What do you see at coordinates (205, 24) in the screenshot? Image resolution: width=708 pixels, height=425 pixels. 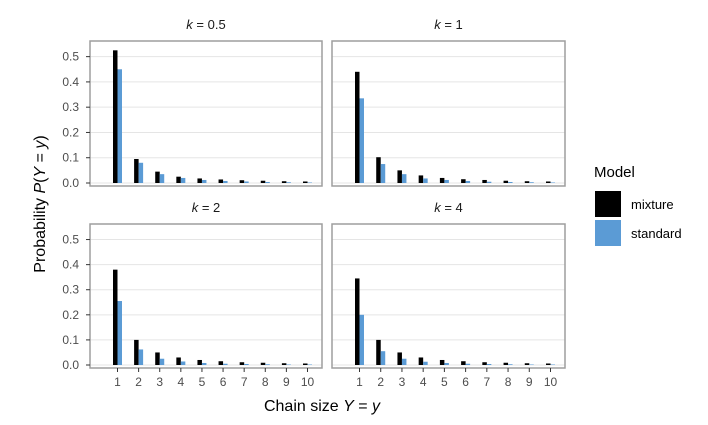 I see `panel-strip-label: k = 0.5` at bounding box center [205, 24].